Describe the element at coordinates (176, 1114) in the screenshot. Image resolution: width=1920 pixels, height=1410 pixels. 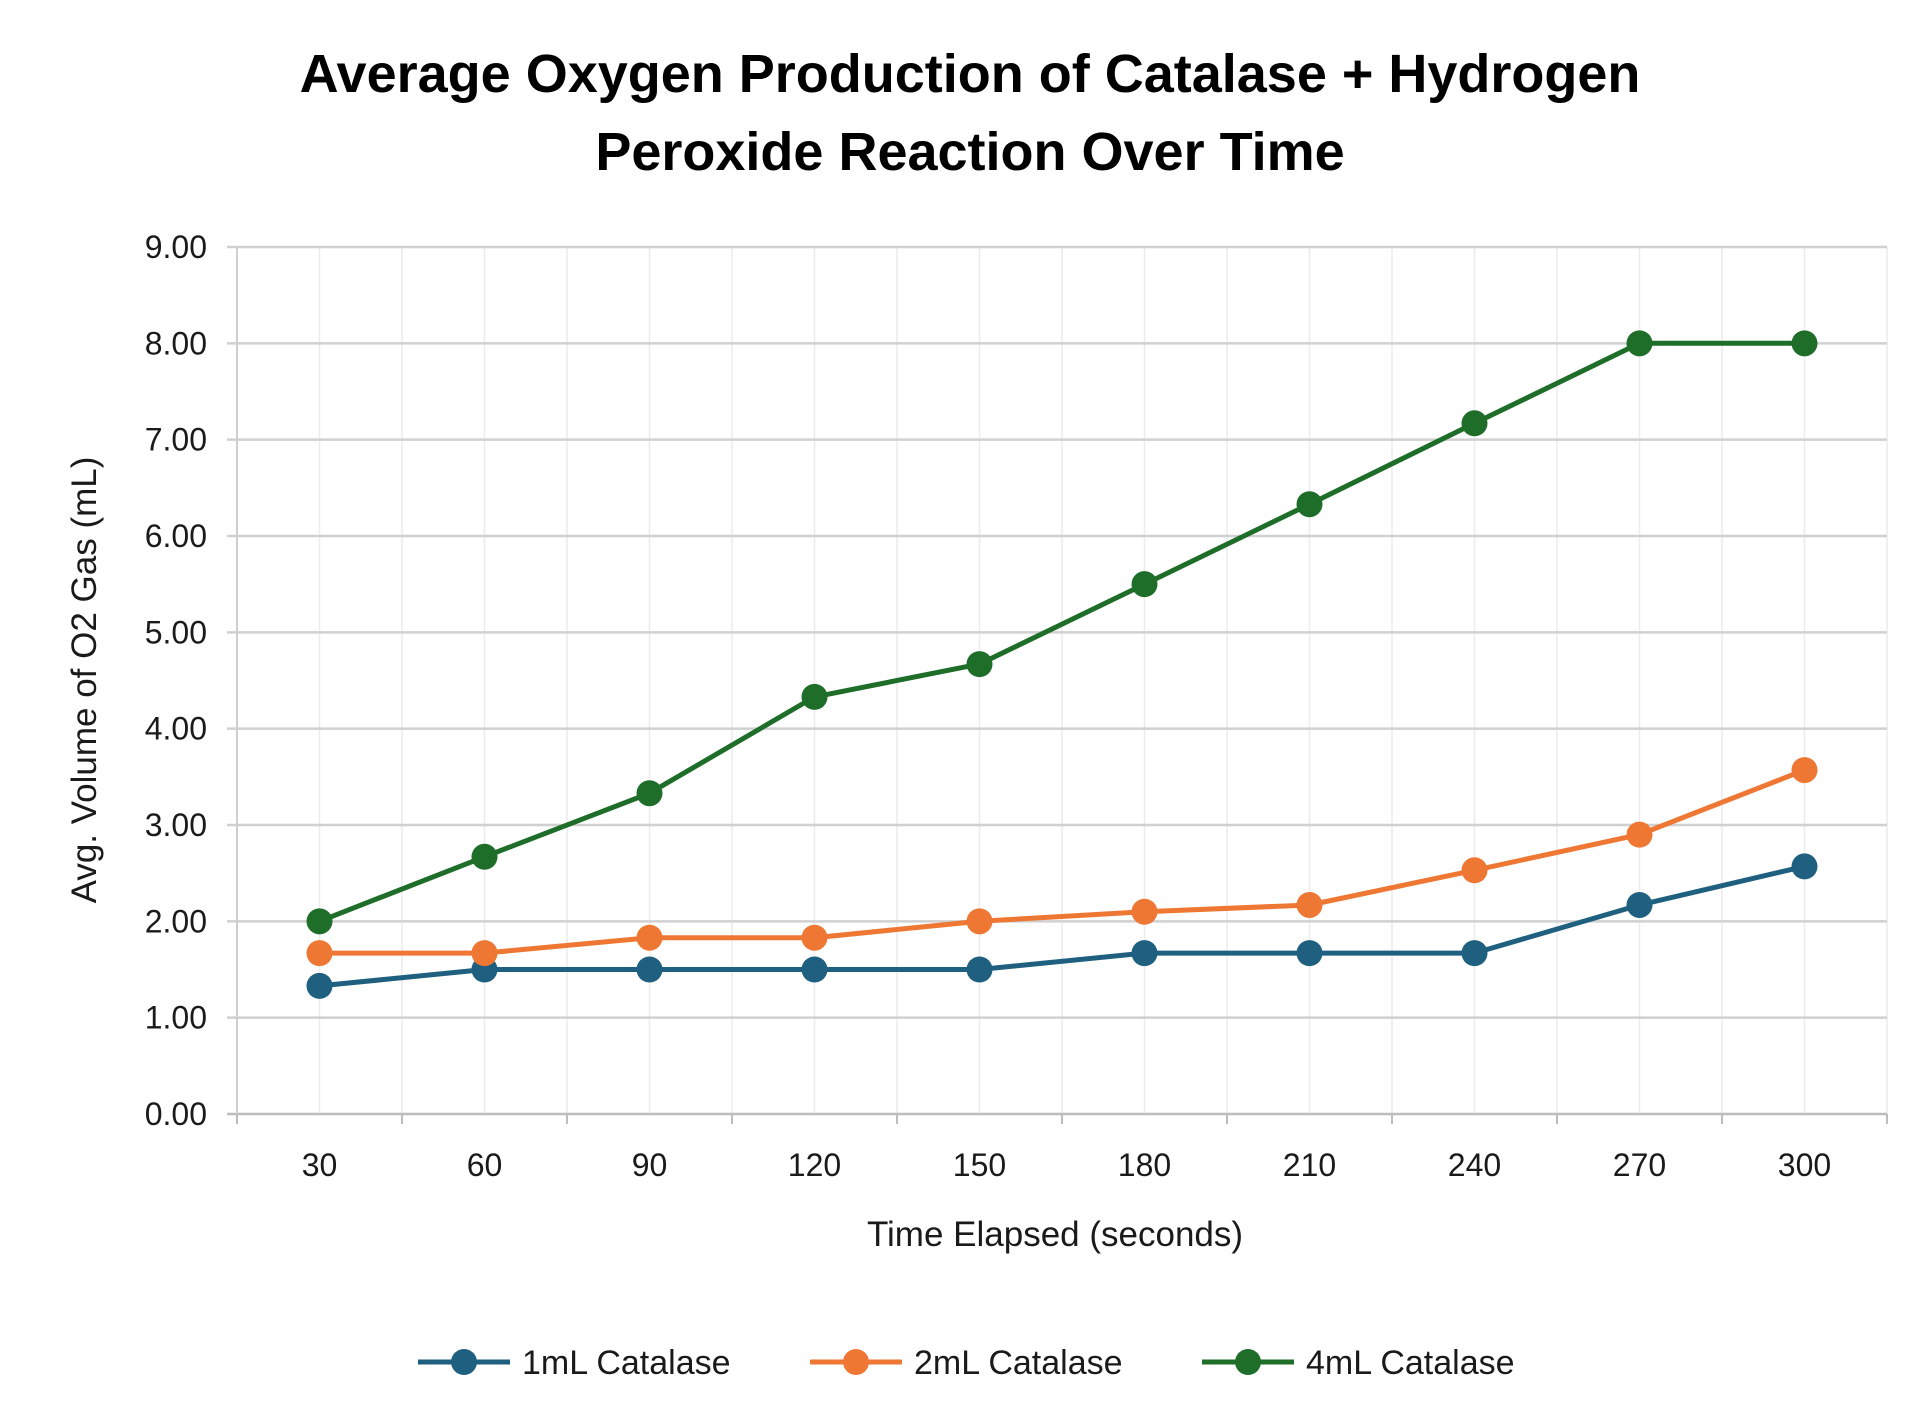
I see `y-tick-label: 0.00` at that location.